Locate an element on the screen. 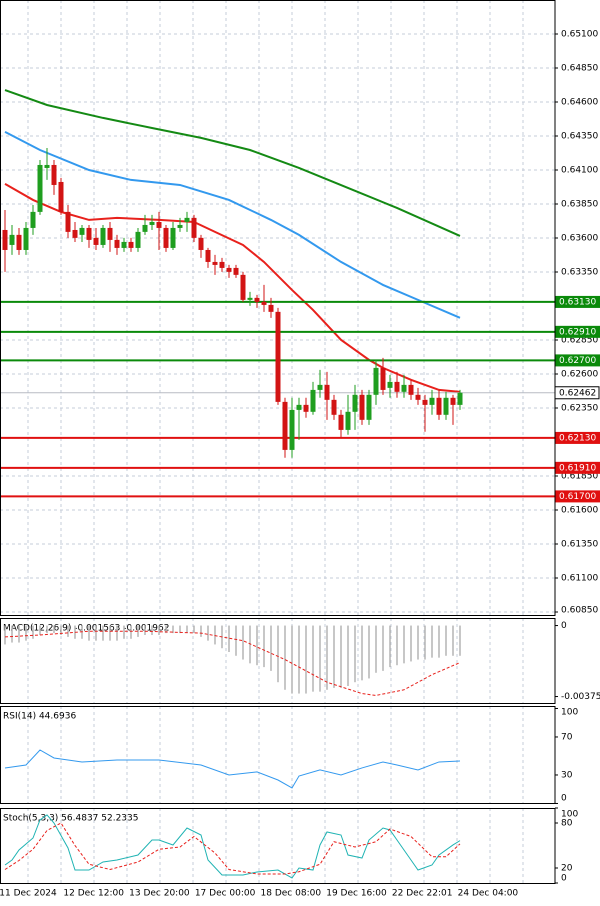  x-tick-label: 18 Dec 08:00 is located at coordinates (291, 894).